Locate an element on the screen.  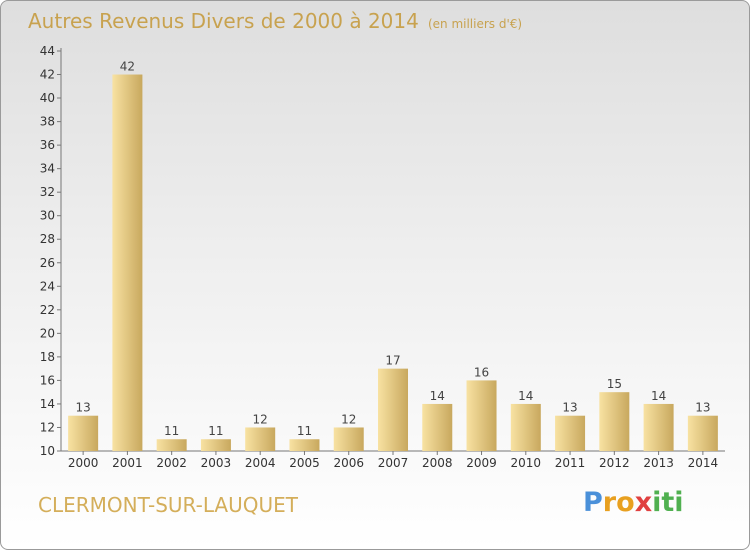
y-tick-label: 18 is located at coordinates (47, 357).